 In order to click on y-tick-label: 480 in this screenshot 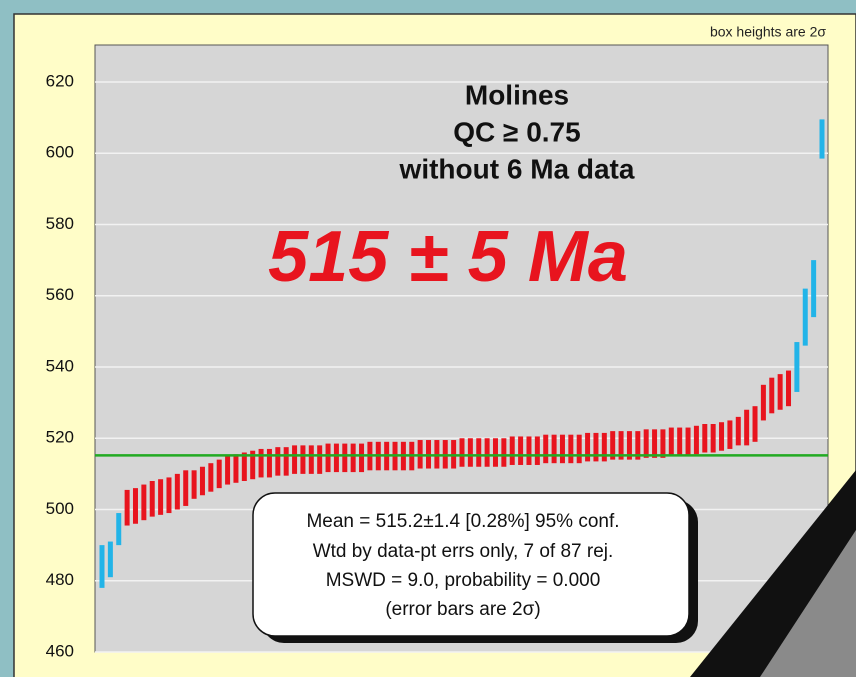, I will do `click(60, 579)`.